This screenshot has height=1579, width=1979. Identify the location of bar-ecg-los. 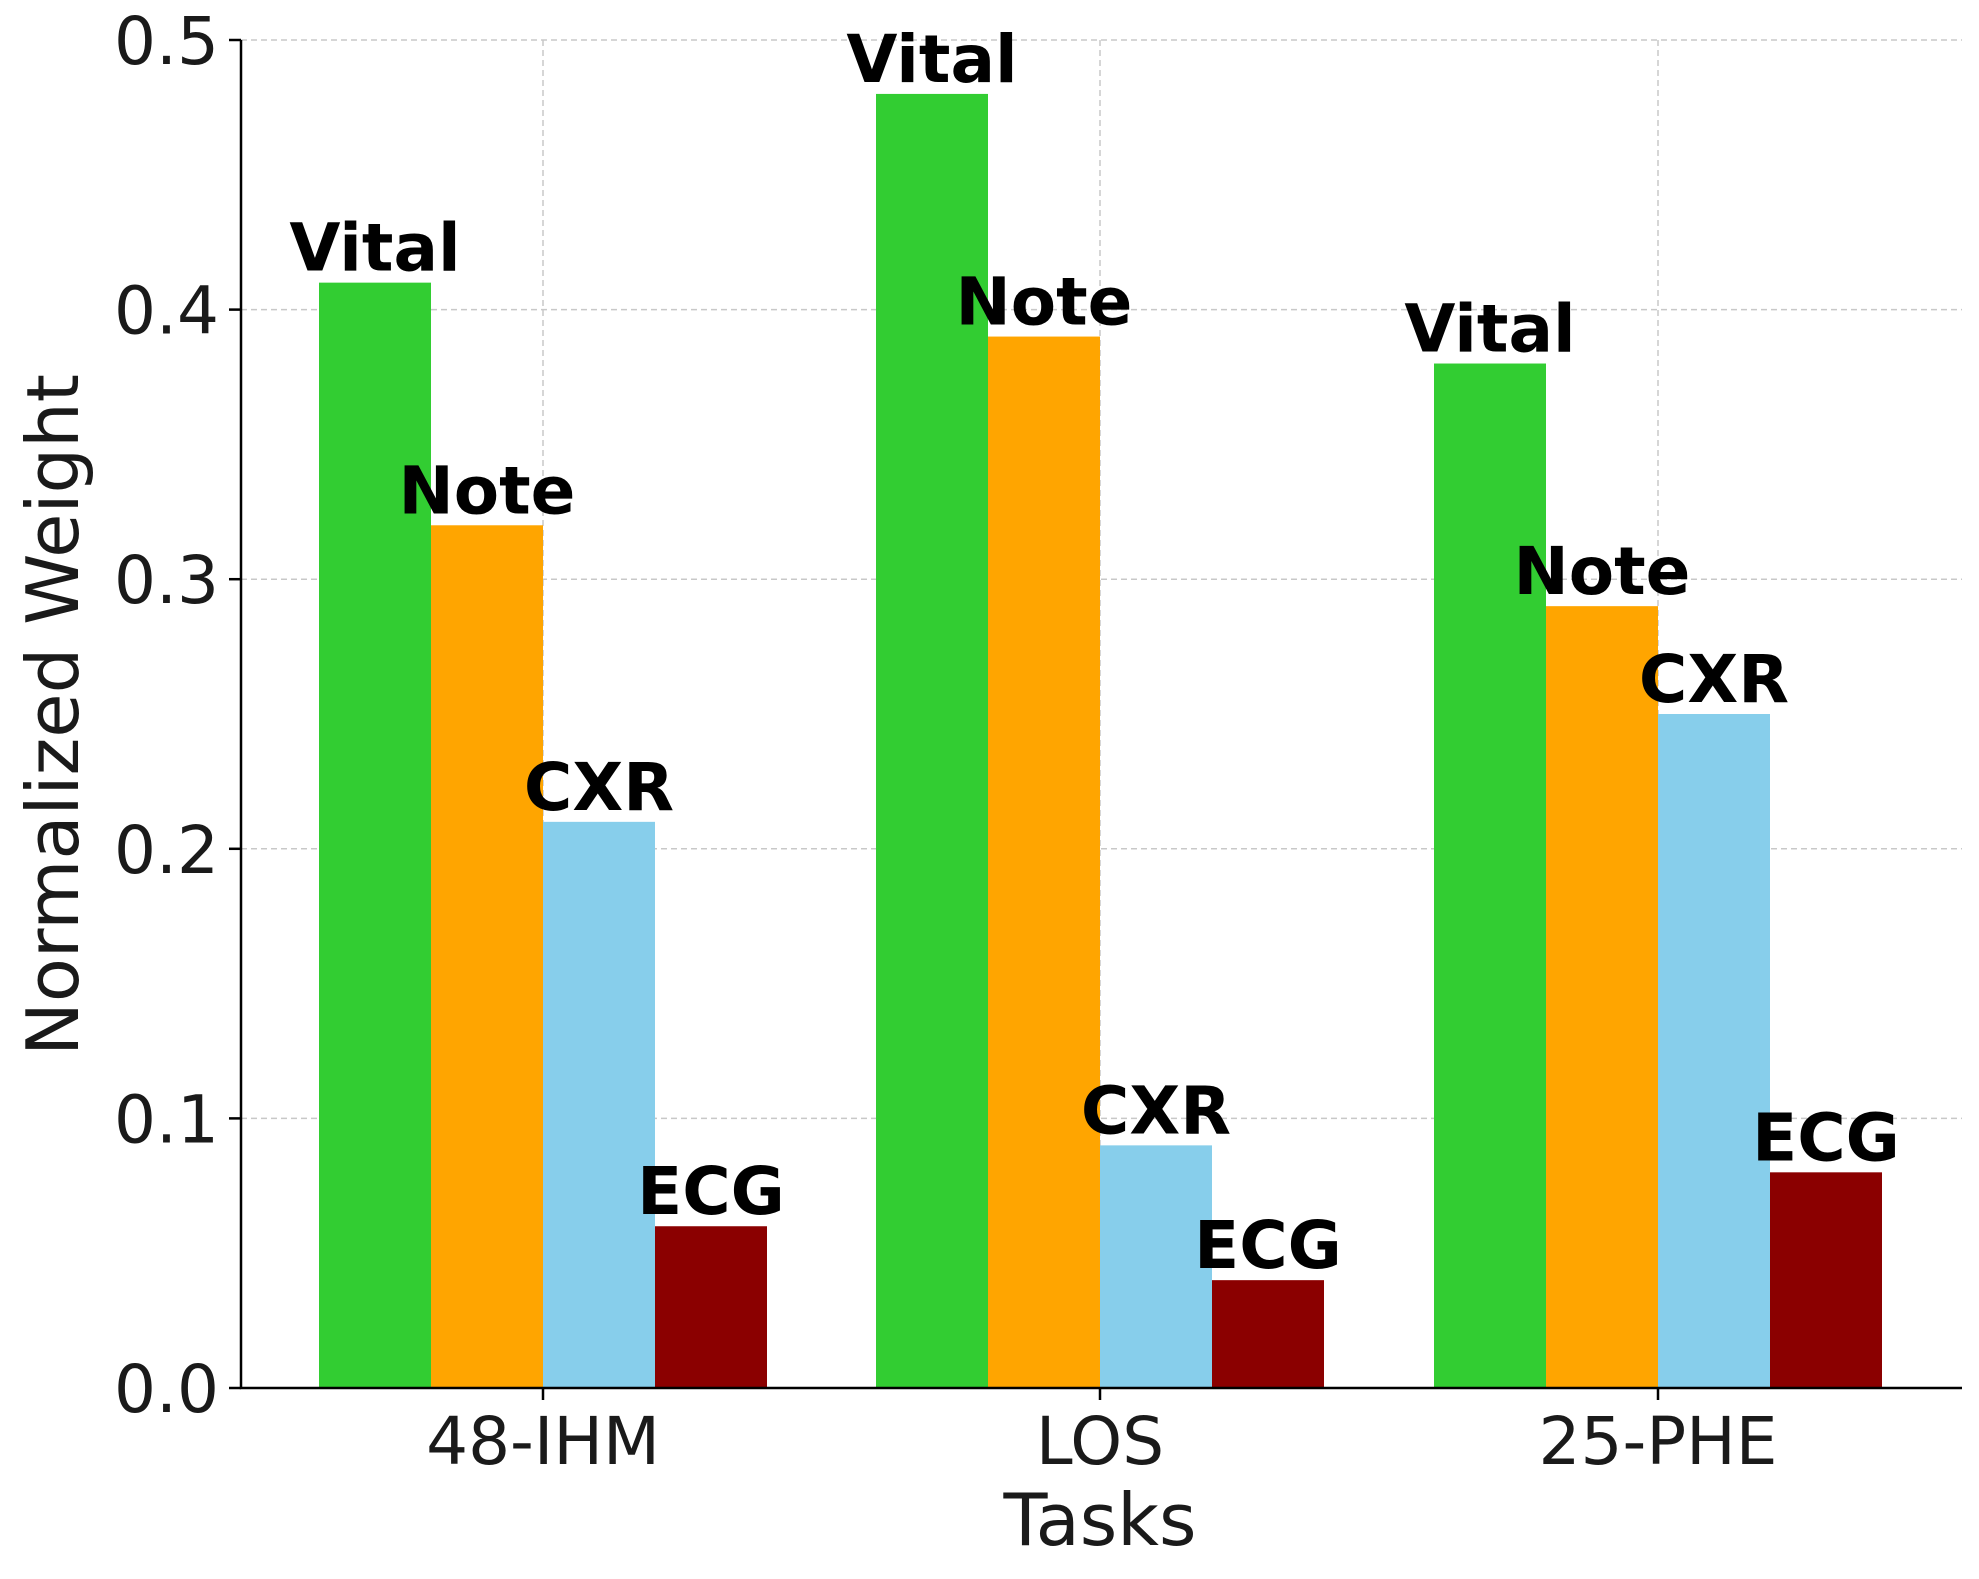
(1268, 1334).